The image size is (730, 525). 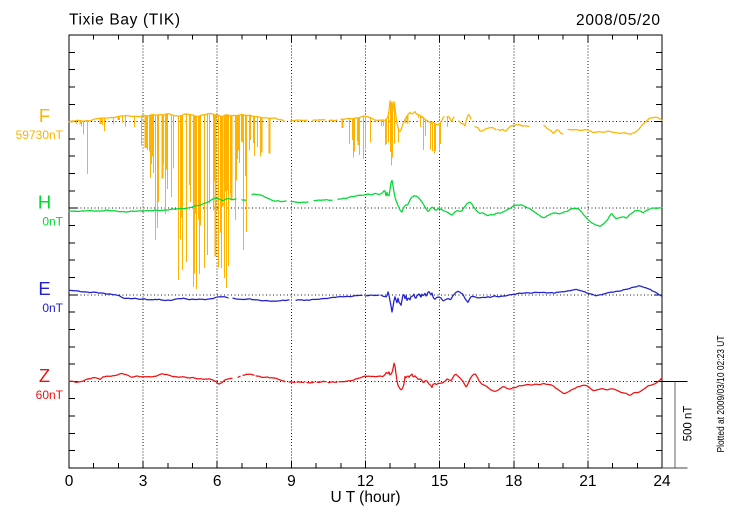 What do you see at coordinates (44, 202) in the screenshot?
I see `svg-text: H` at bounding box center [44, 202].